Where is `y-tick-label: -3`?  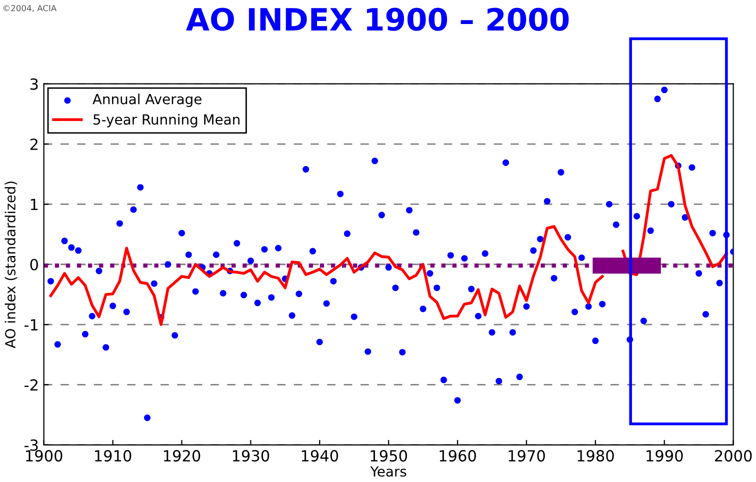 y-tick-label: -3 is located at coordinates (31, 445).